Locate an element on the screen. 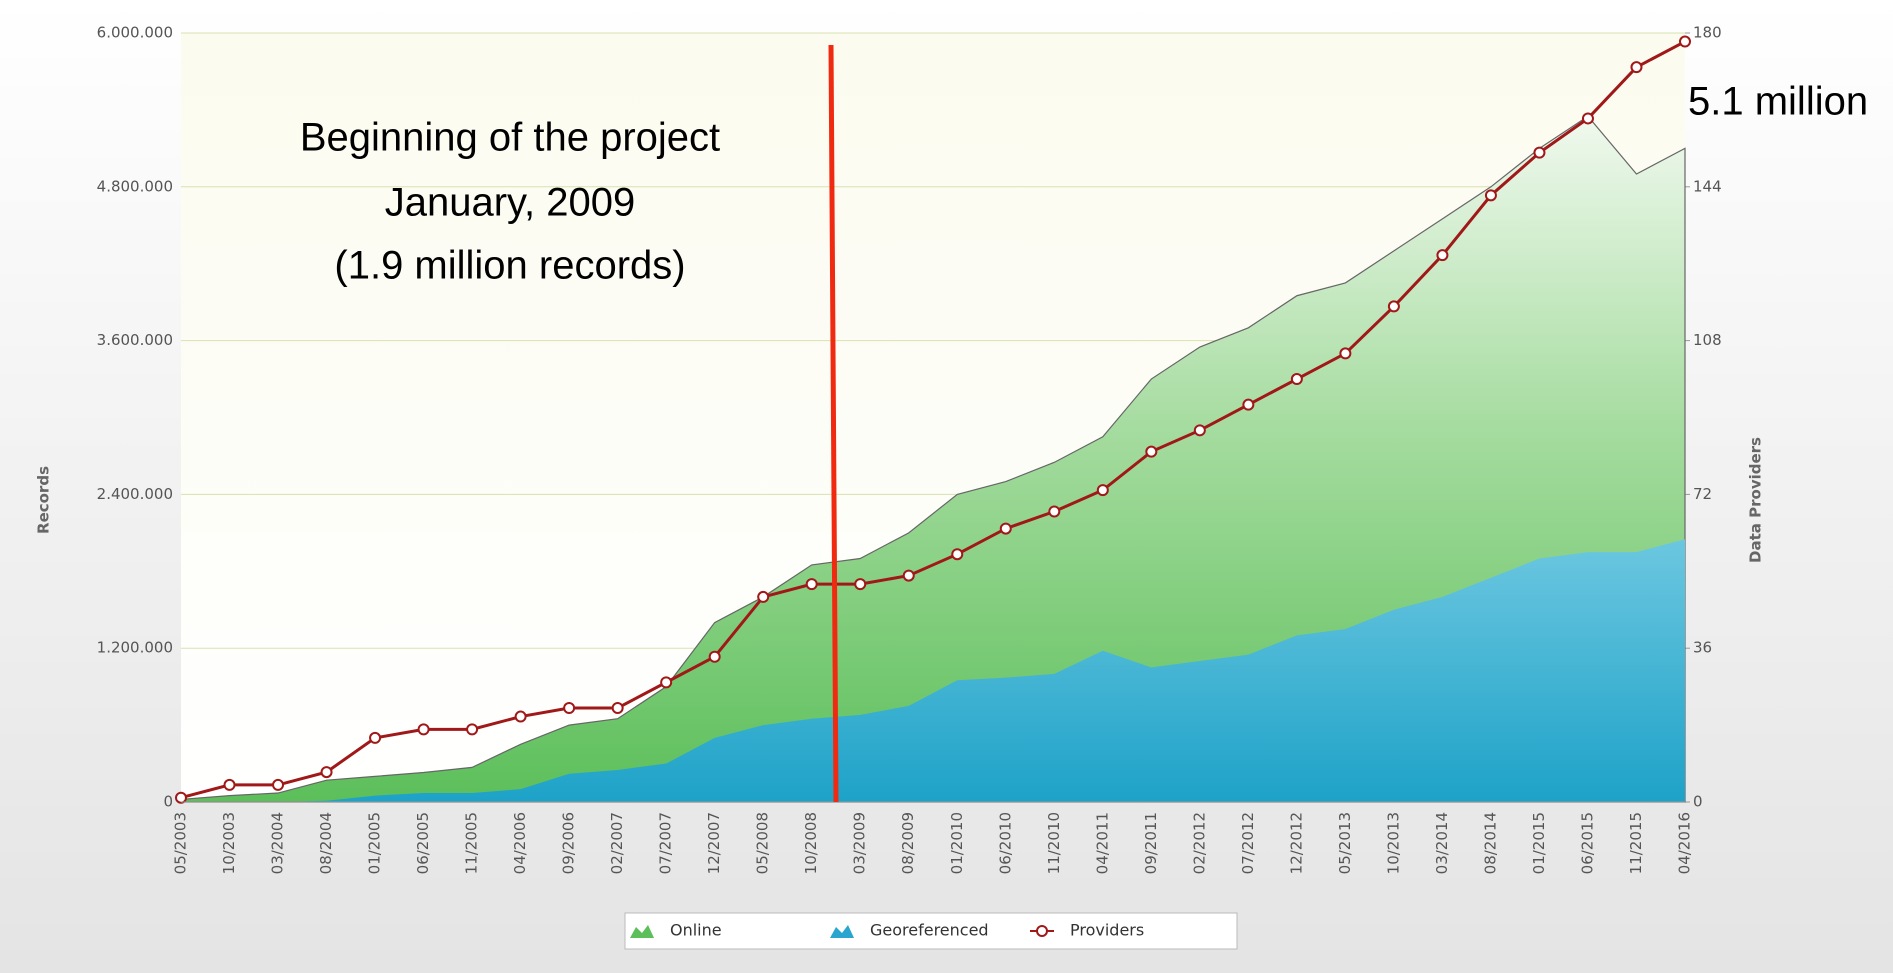  legend-label: Online is located at coordinates (696, 930).